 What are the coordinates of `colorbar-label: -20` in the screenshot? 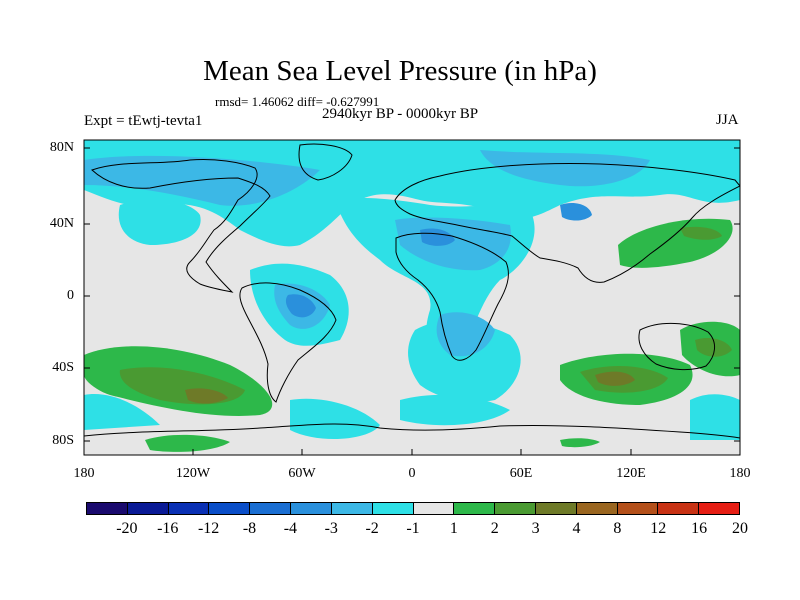 It's located at (127, 528).